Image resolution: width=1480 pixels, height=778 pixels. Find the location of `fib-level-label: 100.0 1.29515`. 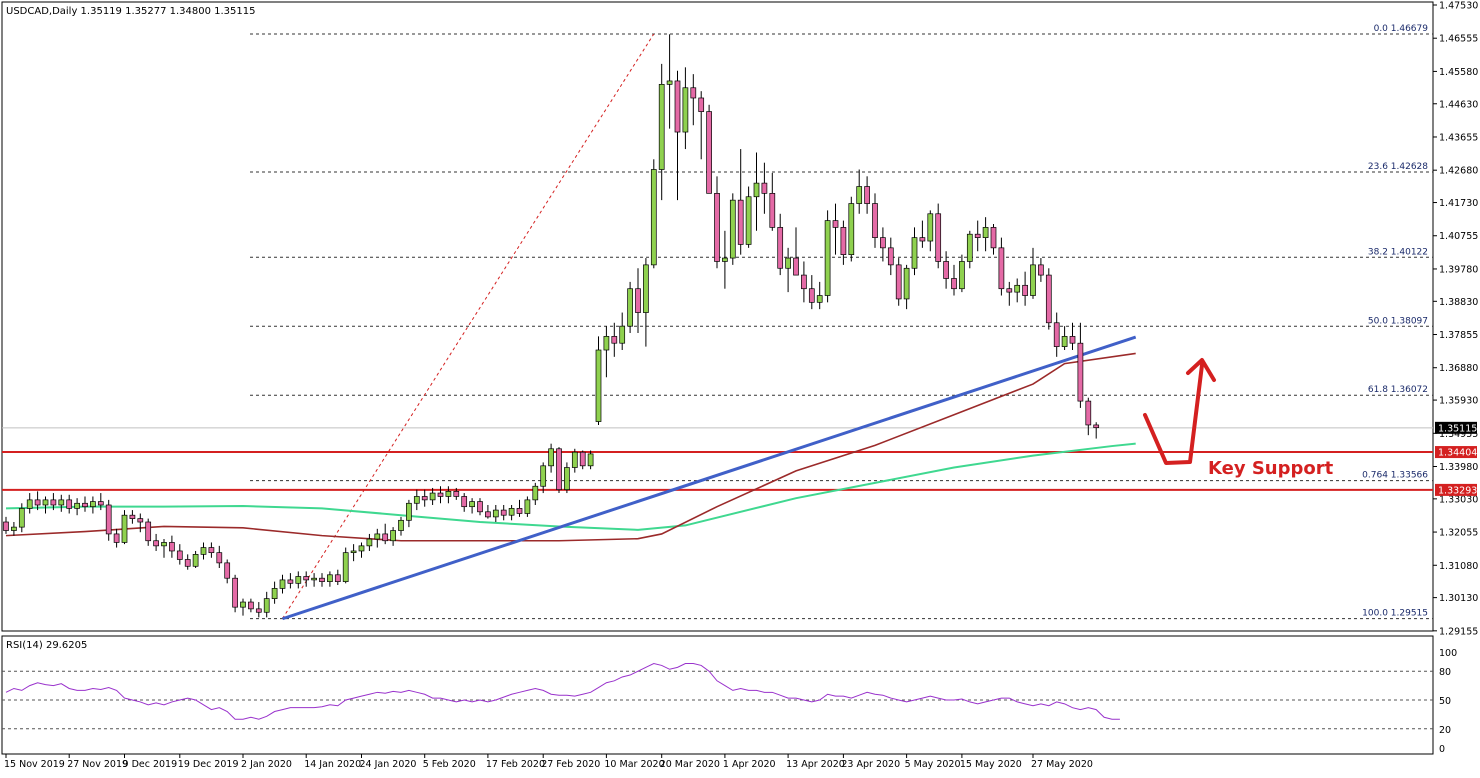

fib-level-label: 100.0 1.29515 is located at coordinates (1395, 614).